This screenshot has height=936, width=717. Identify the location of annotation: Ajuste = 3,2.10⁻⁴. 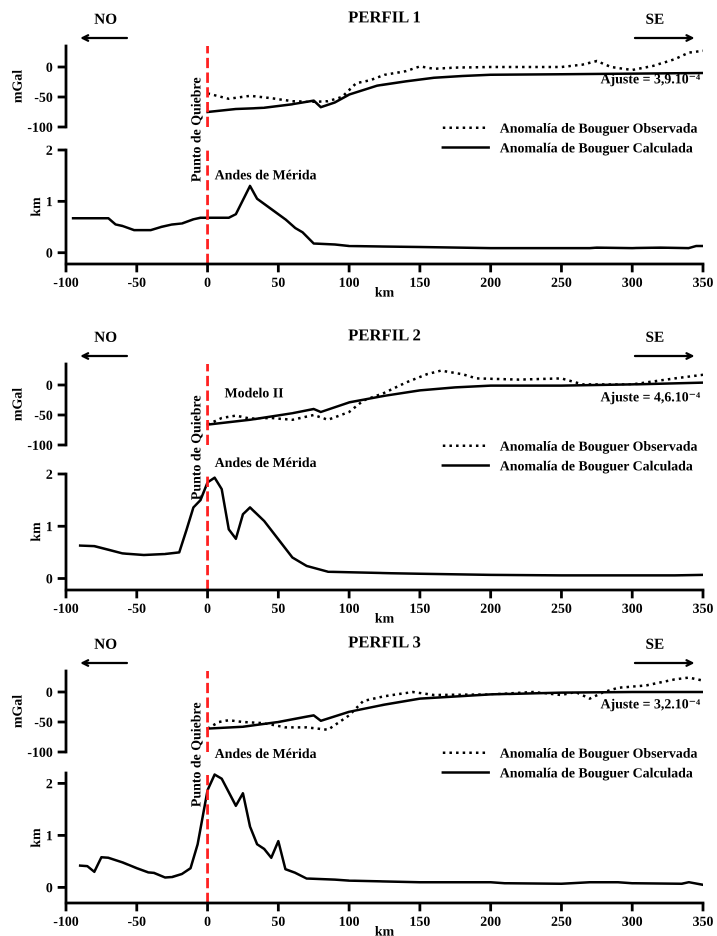
(650, 705).